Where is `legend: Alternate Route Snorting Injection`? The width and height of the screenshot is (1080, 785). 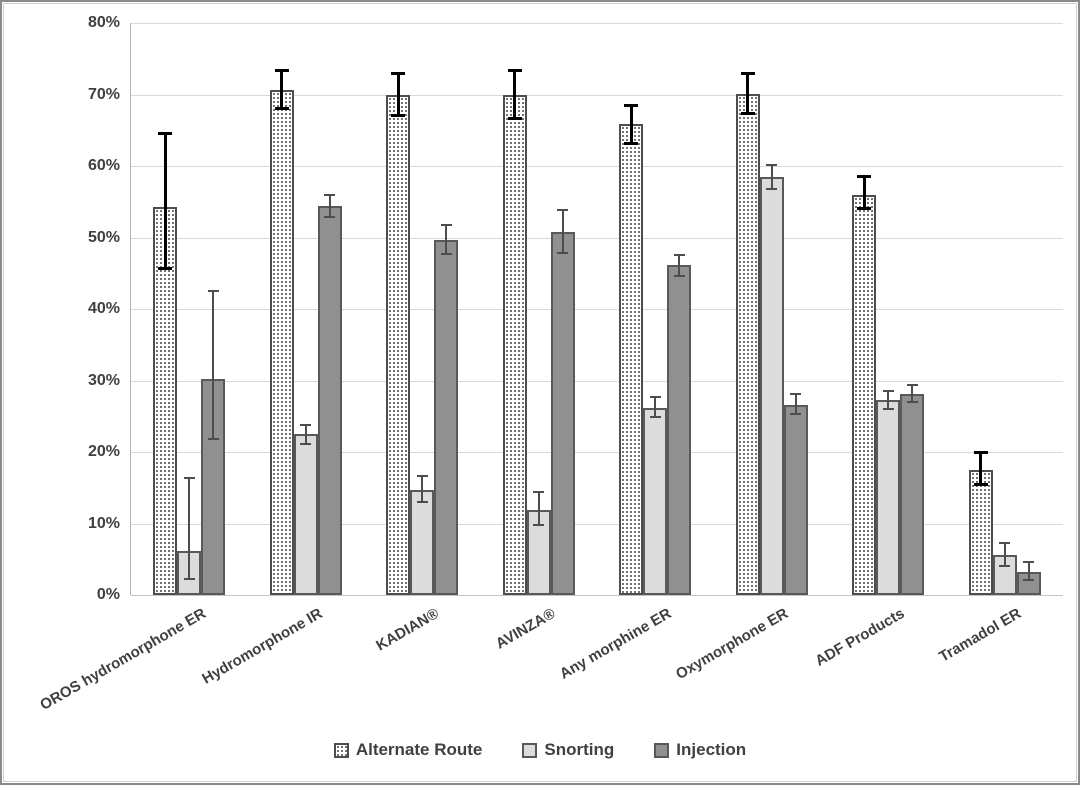
legend: Alternate Route Snorting Injection is located at coordinates (540, 750).